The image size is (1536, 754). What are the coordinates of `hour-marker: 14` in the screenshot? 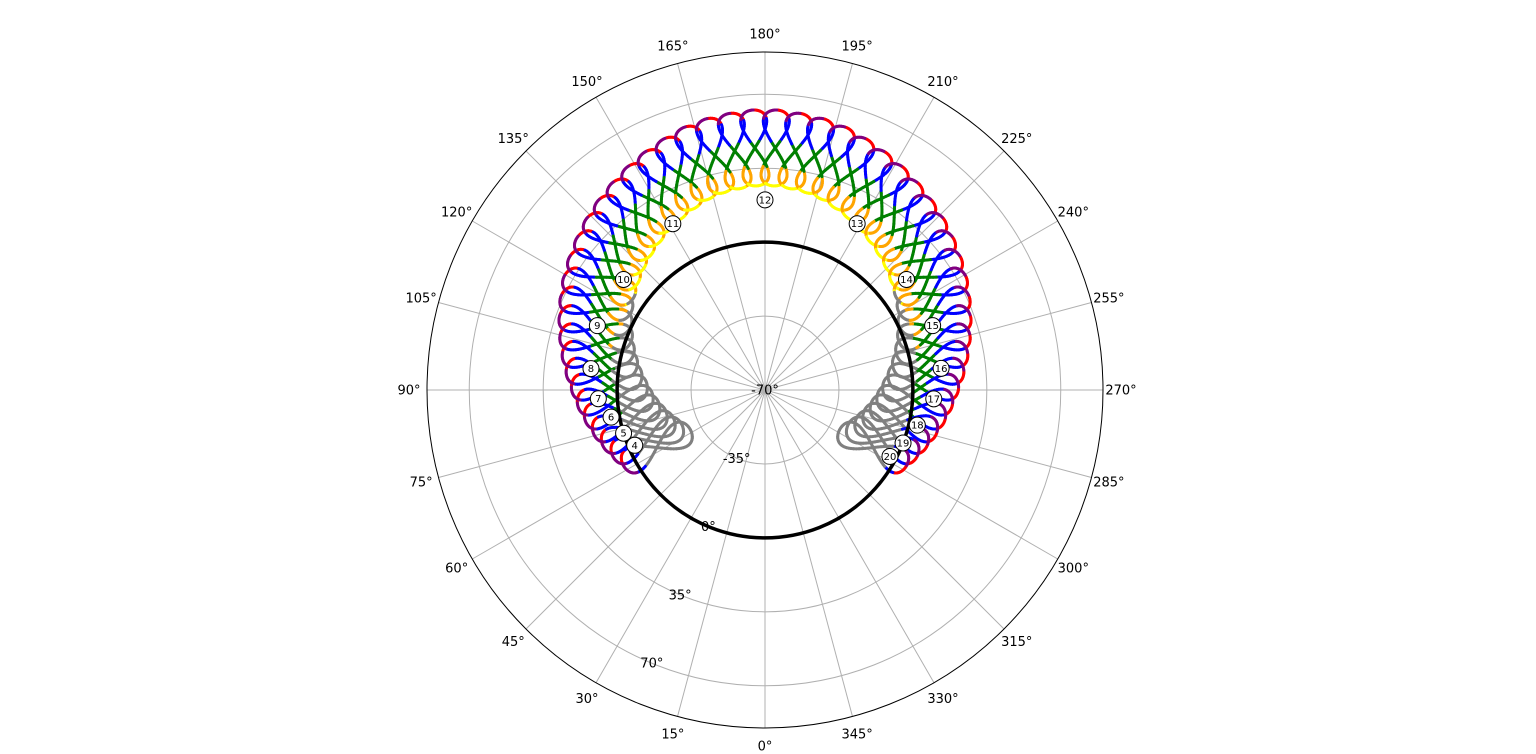 It's located at (906, 279).